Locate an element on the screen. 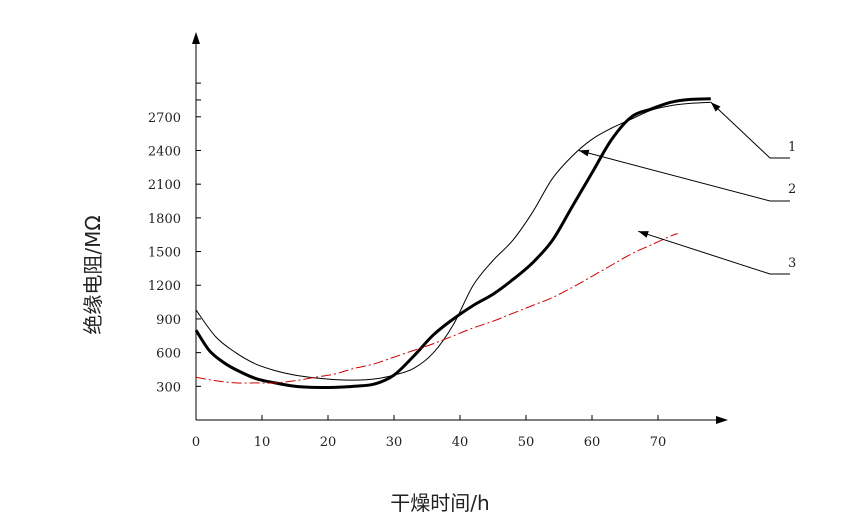 The image size is (859, 523). y-tick-label: 900 is located at coordinates (168, 320).